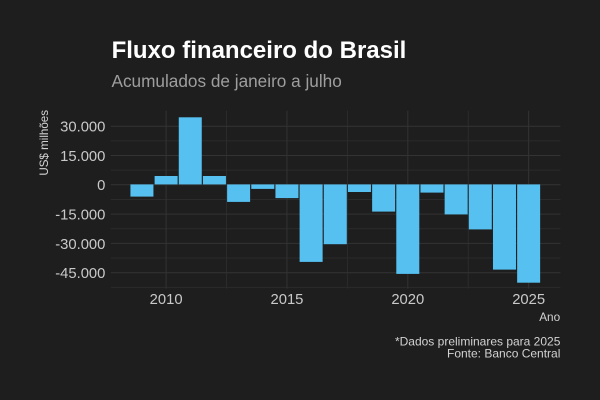 This screenshot has width=600, height=400. Describe the element at coordinates (503, 353) in the screenshot. I see `svg-text: Fonte: Banco Central` at that location.